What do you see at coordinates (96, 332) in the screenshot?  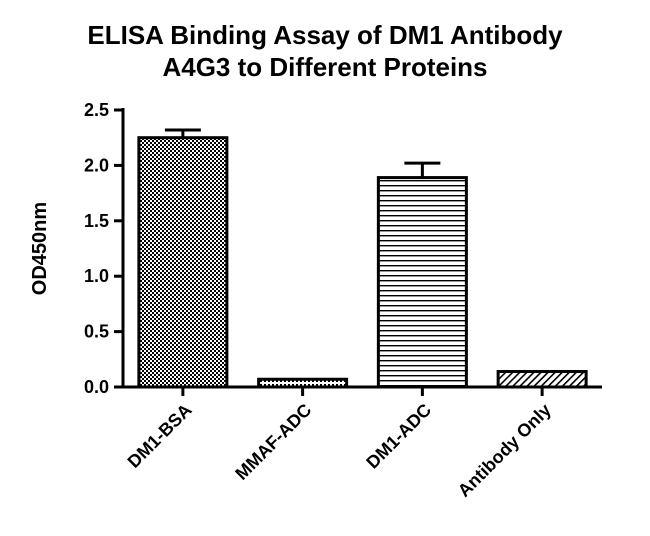 I see `y-tick-label: 0.5` at bounding box center [96, 332].